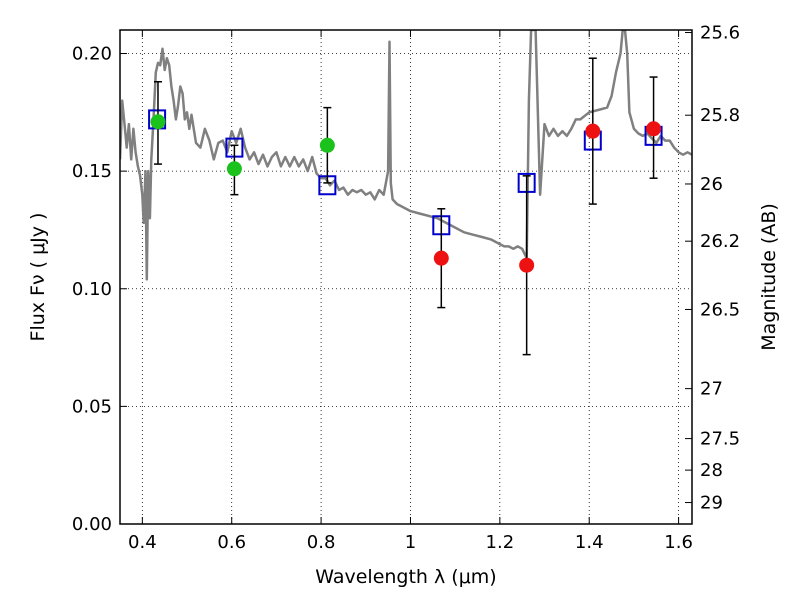 Image resolution: width=800 pixels, height=600 pixels. I want to click on mag-tick-label: 27, so click(711, 389).